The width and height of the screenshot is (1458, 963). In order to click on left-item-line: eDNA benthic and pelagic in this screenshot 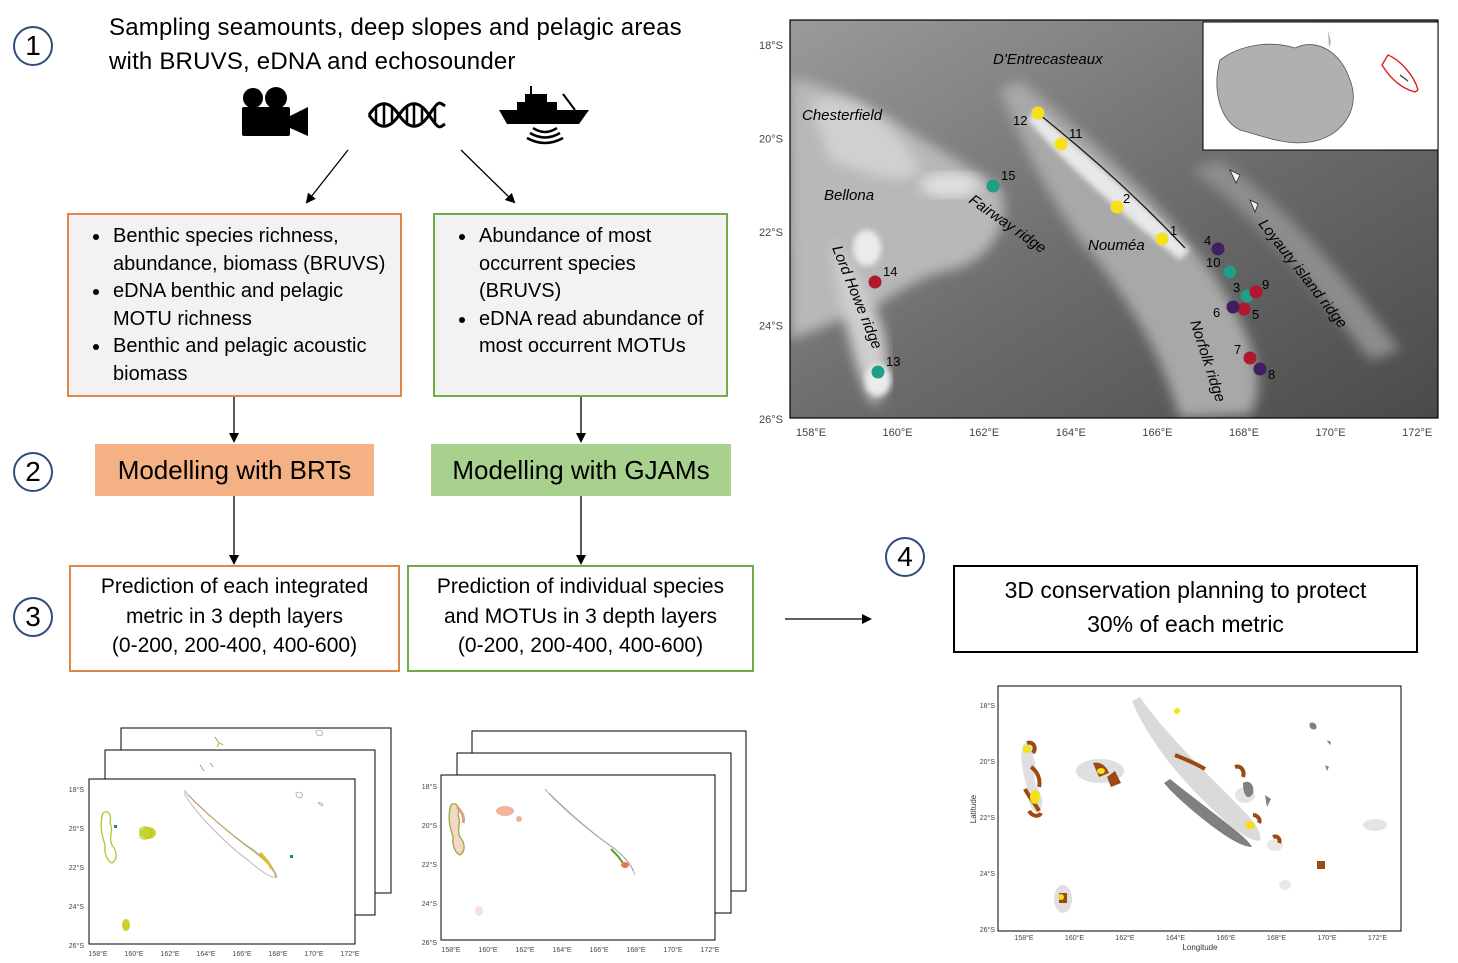, I will do `click(228, 291)`.